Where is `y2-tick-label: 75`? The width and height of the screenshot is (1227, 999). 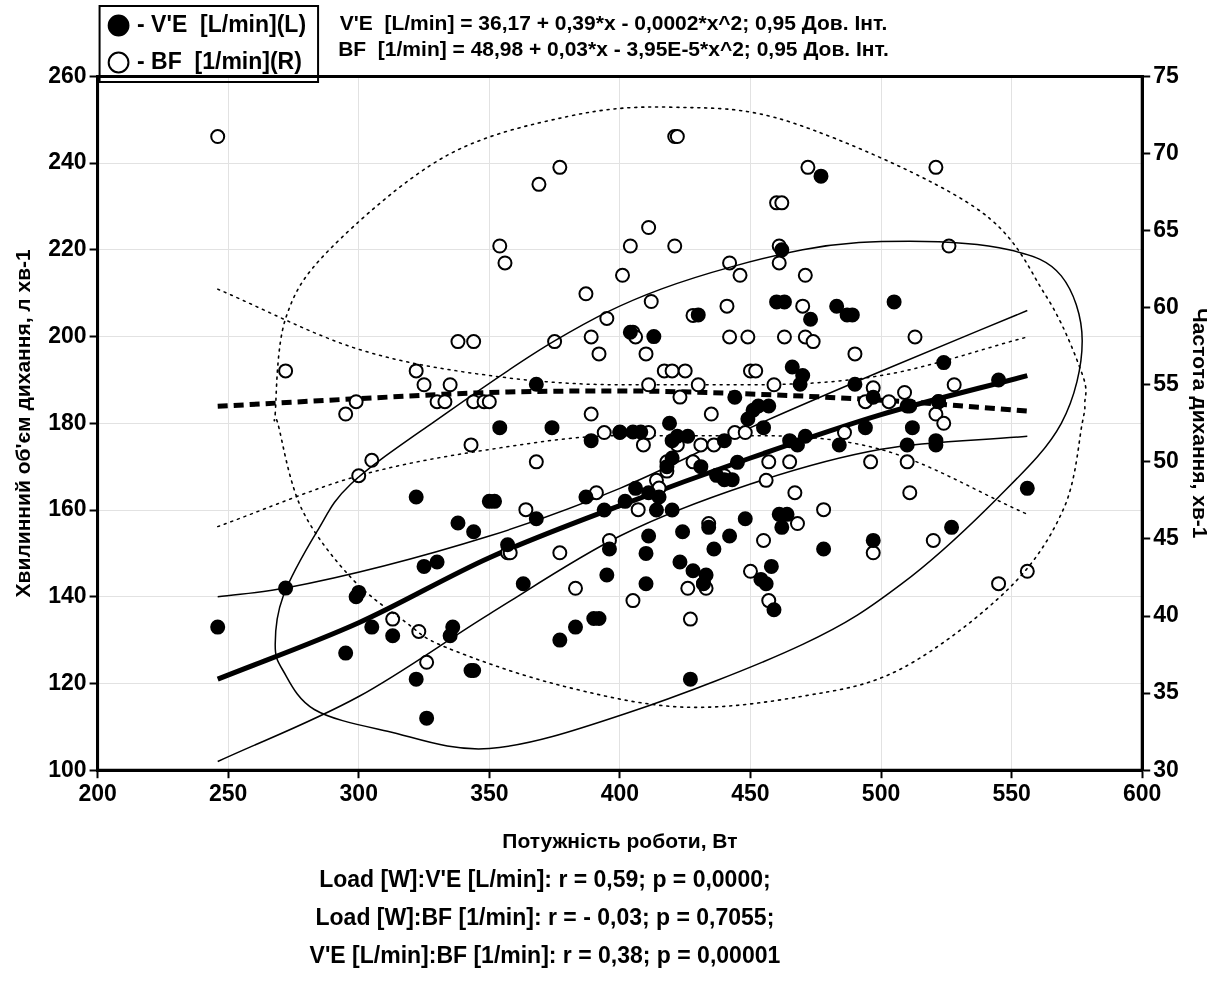
y2-tick-label: 75 is located at coordinates (1166, 74).